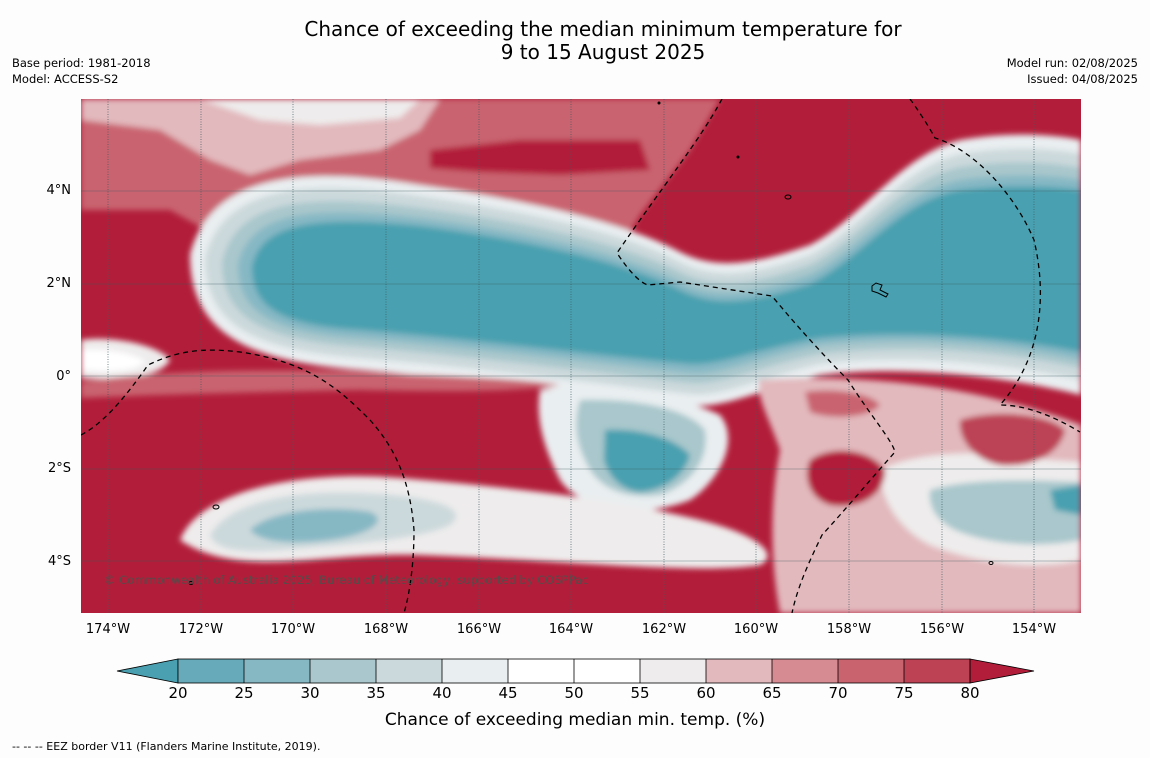 This screenshot has height=758, width=1150. Describe the element at coordinates (63, 376) in the screenshot. I see `lat-label-0: 0°` at that location.